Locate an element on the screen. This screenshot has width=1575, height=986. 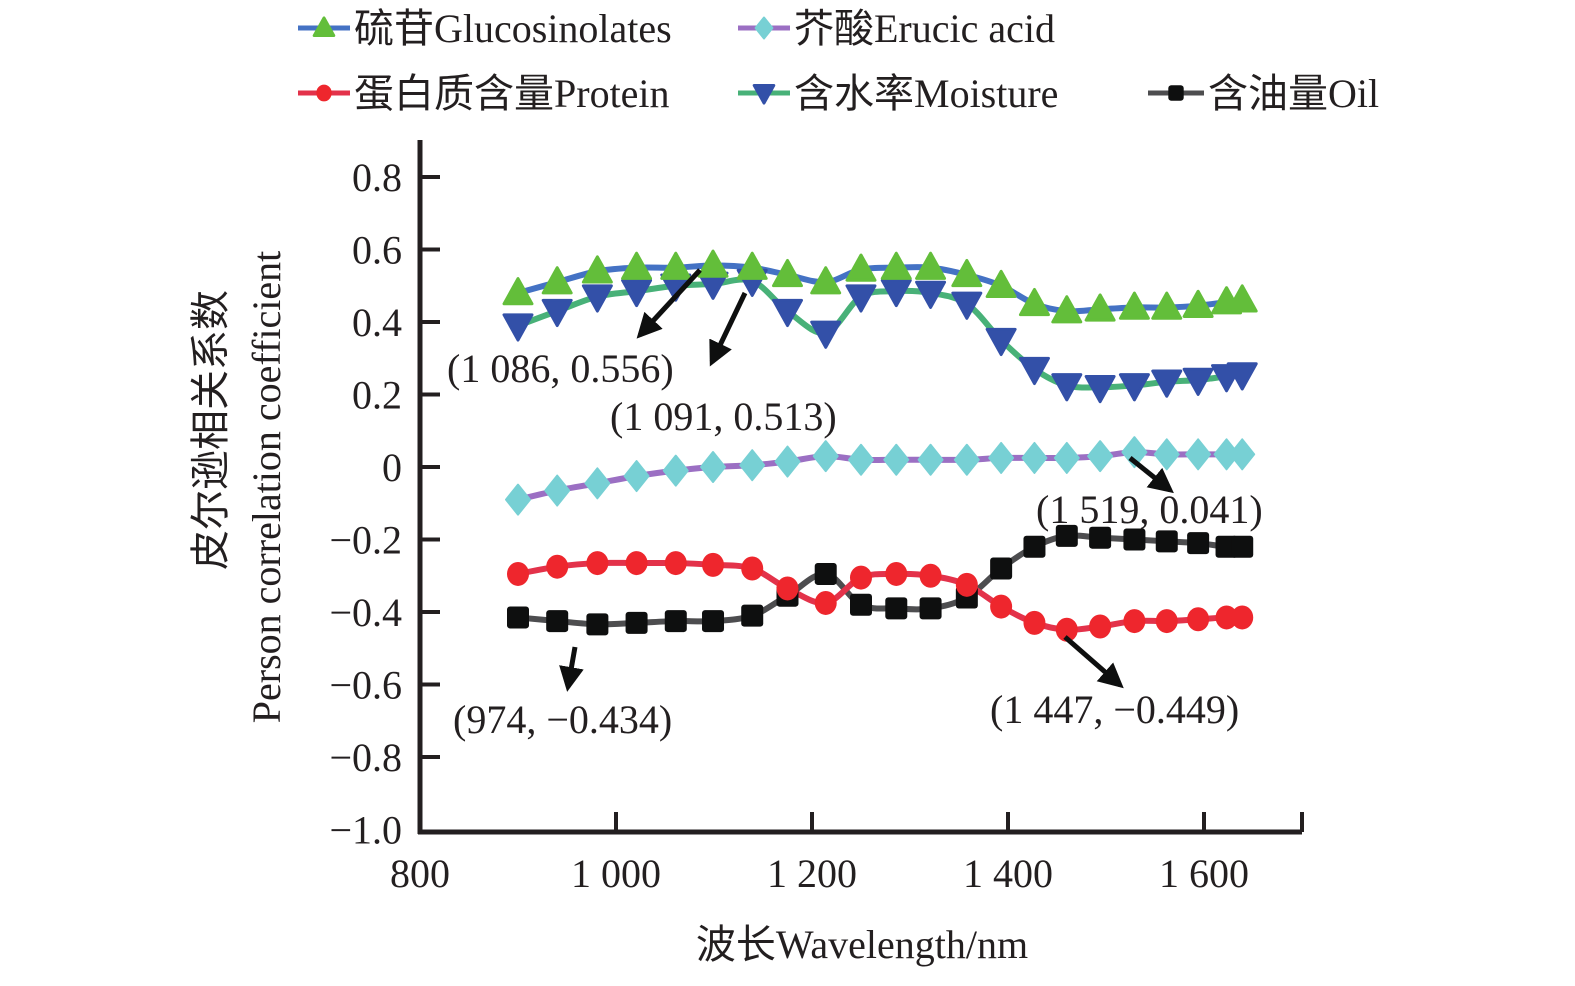
x-tick-label: 1 400 is located at coordinates (1008, 873).